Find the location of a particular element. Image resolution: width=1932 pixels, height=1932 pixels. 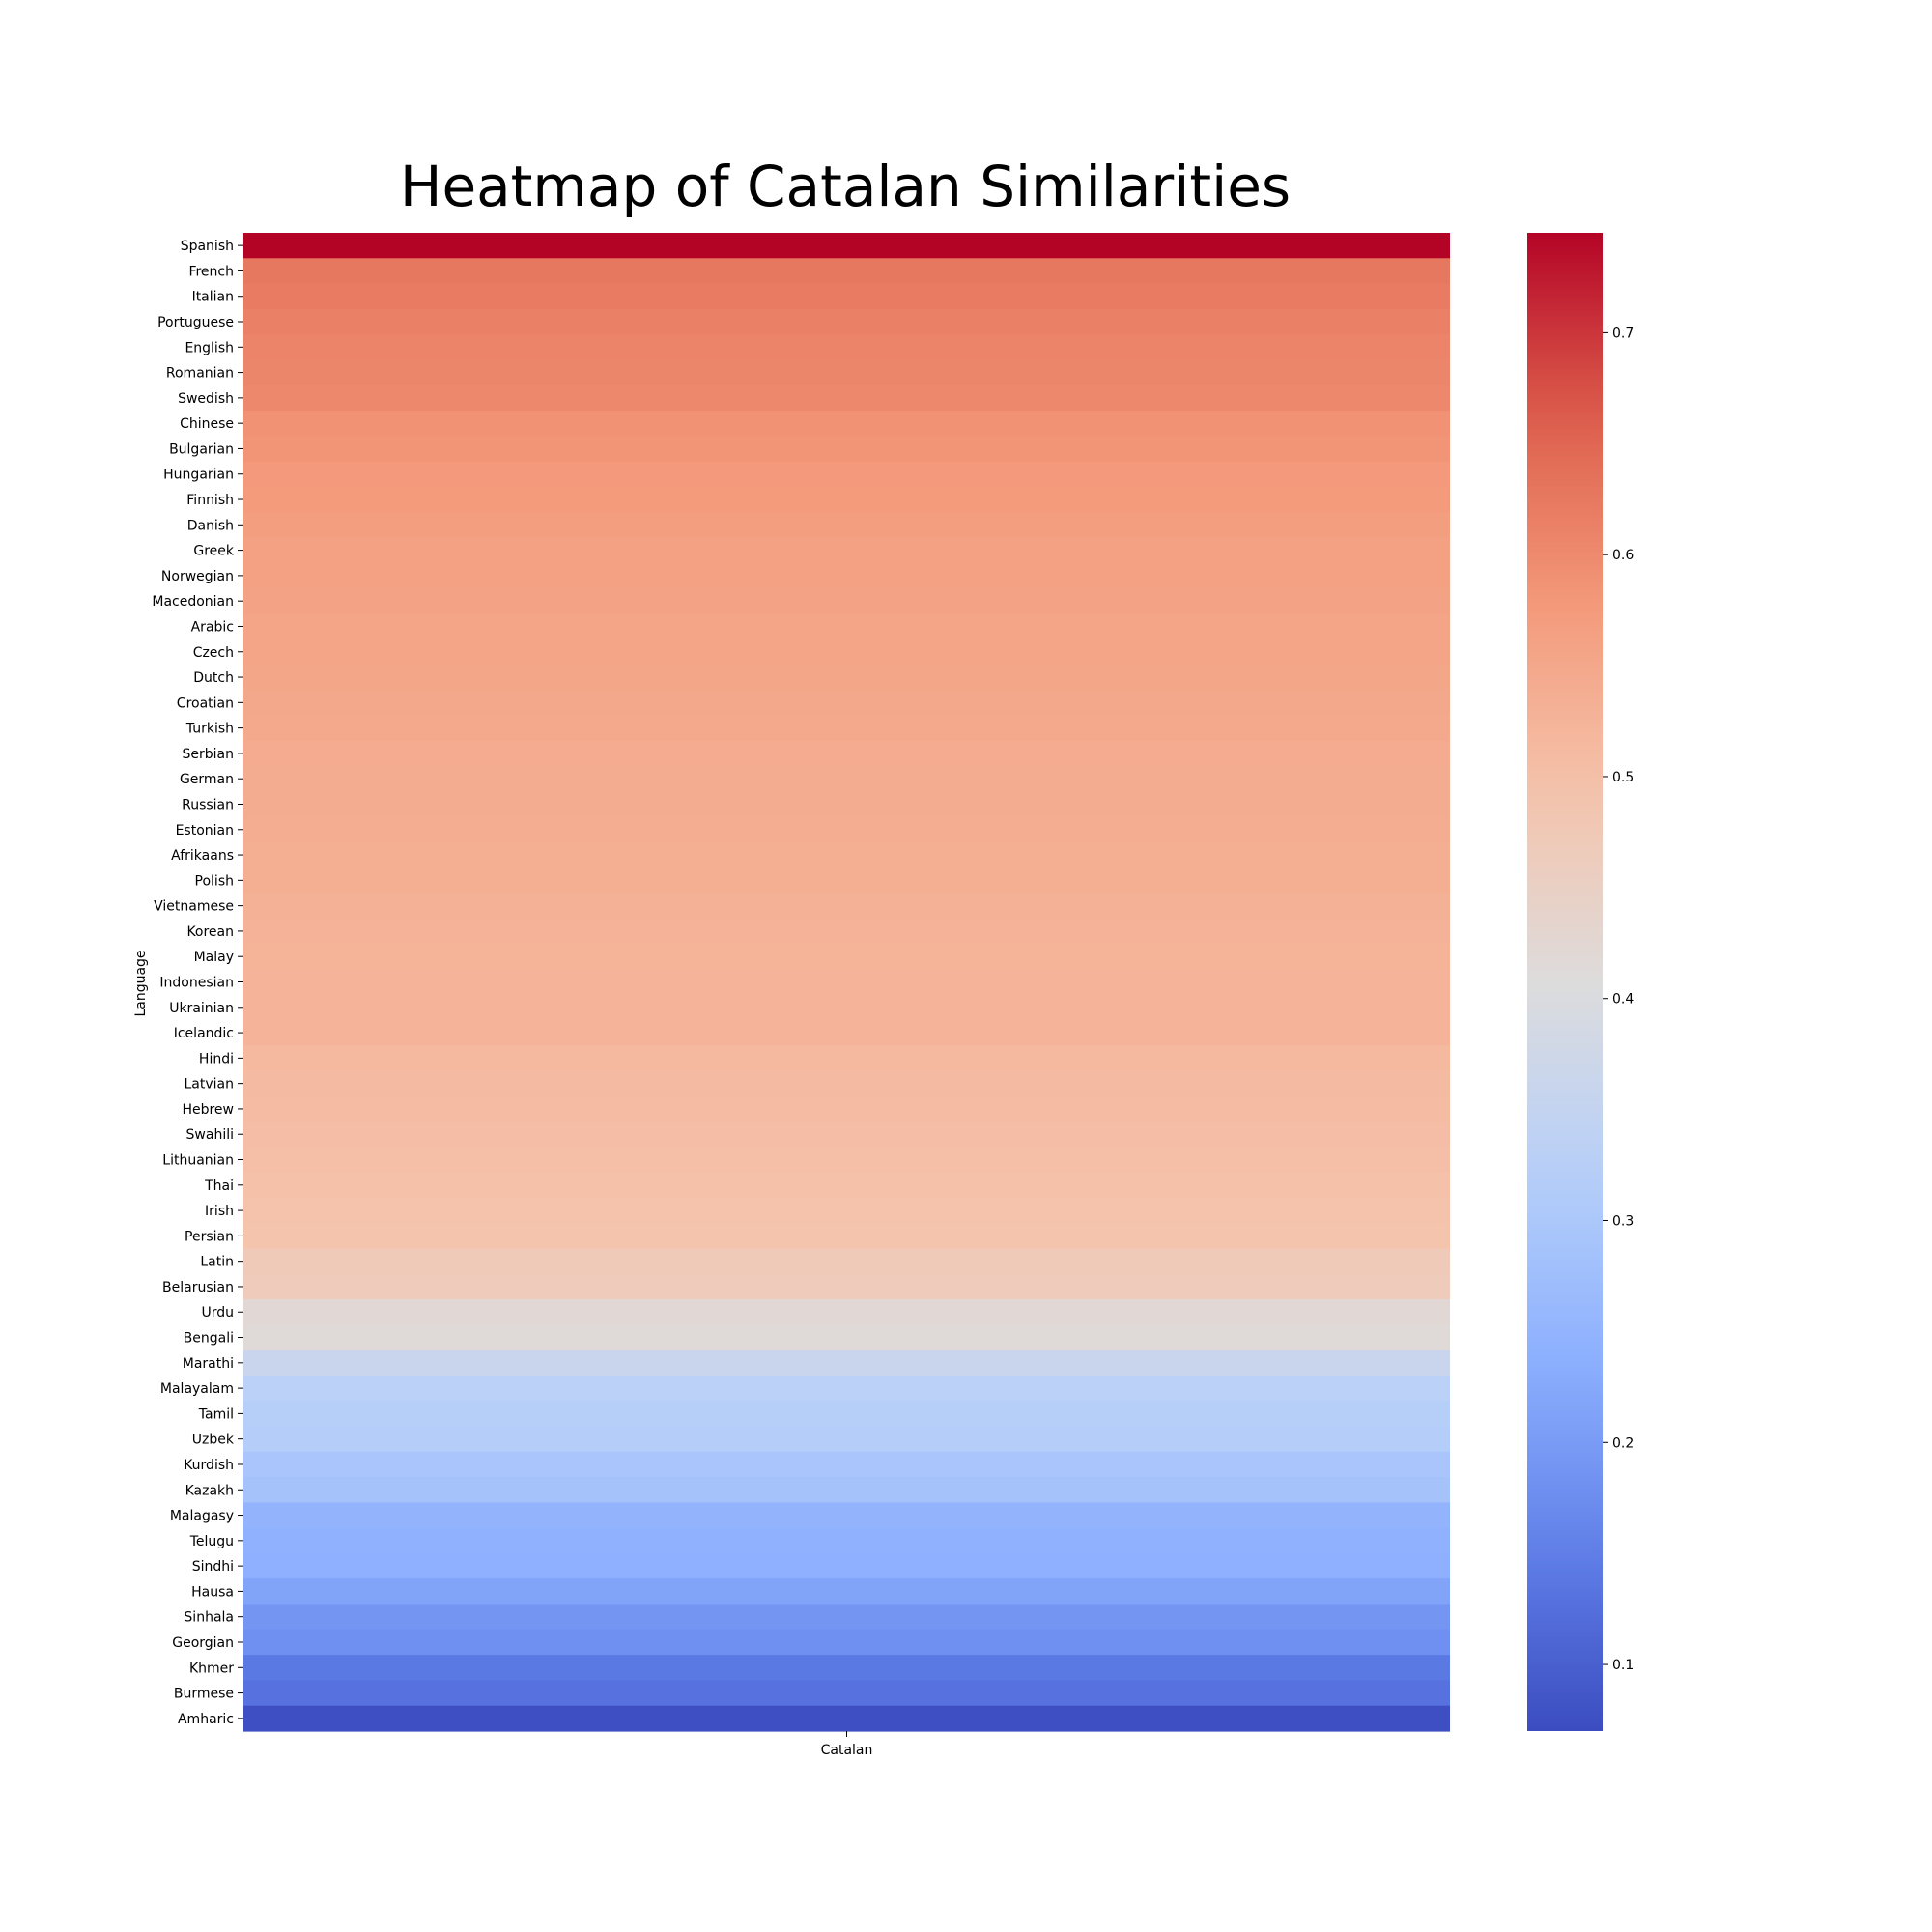

heatmap-cell-croatian is located at coordinates (846, 703).